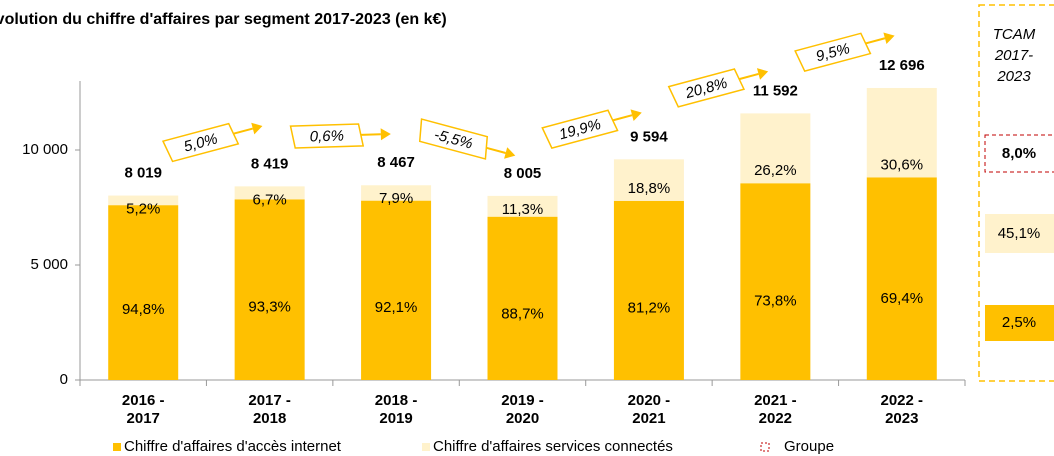  Describe the element at coordinates (522, 409) in the screenshot. I see `x-tick-label: 2019 - 2020` at that location.